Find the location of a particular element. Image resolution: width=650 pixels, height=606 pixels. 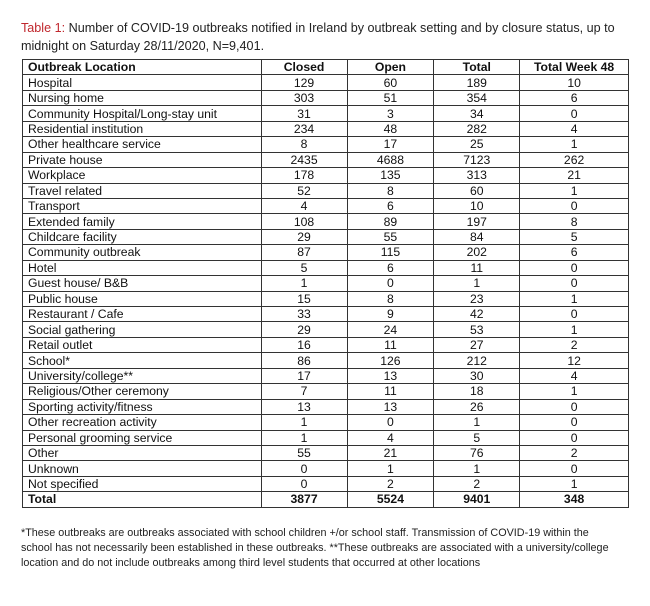

cell-open: 51 is located at coordinates (390, 98).